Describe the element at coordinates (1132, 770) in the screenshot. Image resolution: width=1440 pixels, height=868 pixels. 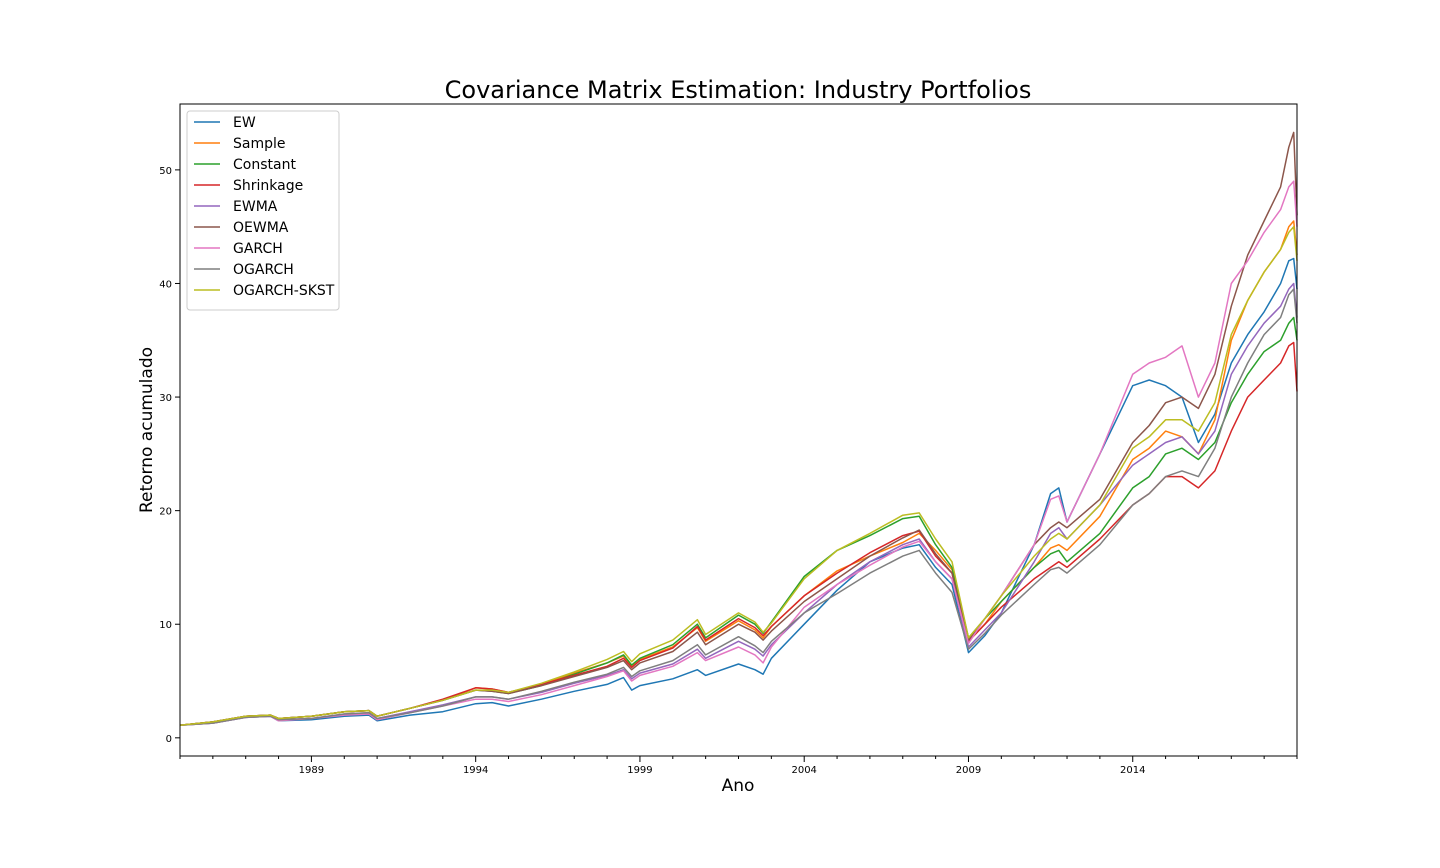
I see `x-tick-label: 2014` at that location.